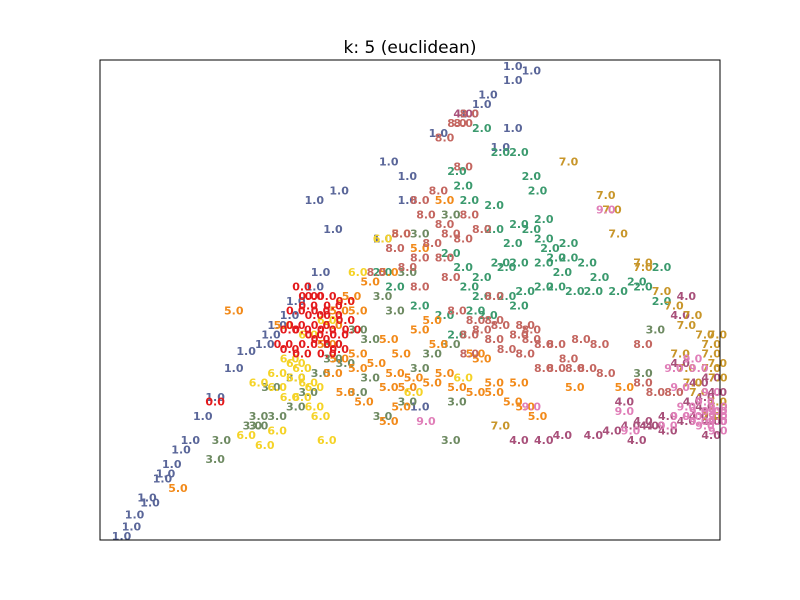 The image size is (800, 600). Describe the element at coordinates (463, 166) in the screenshot. I see `point-label-7-4: 8.0` at that location.